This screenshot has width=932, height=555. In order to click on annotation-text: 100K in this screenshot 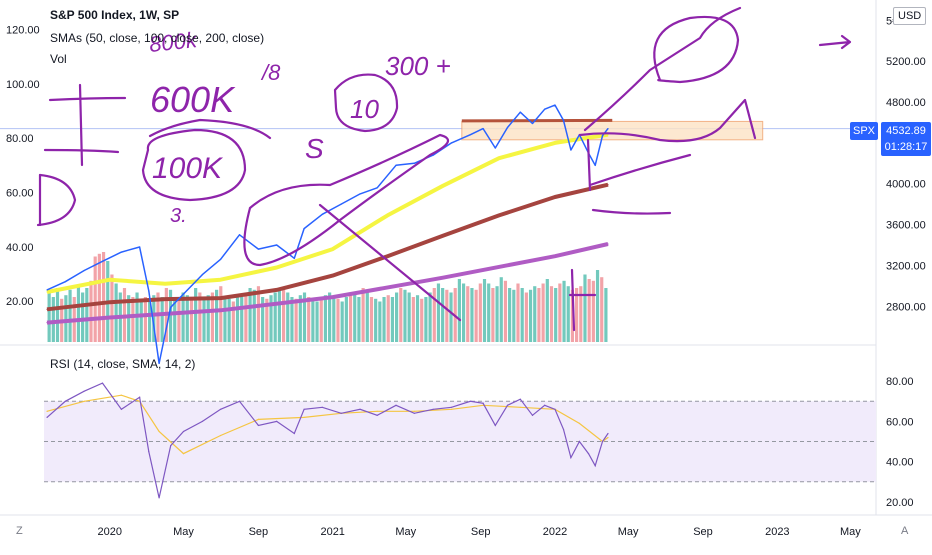, I will do `click(188, 168)`.